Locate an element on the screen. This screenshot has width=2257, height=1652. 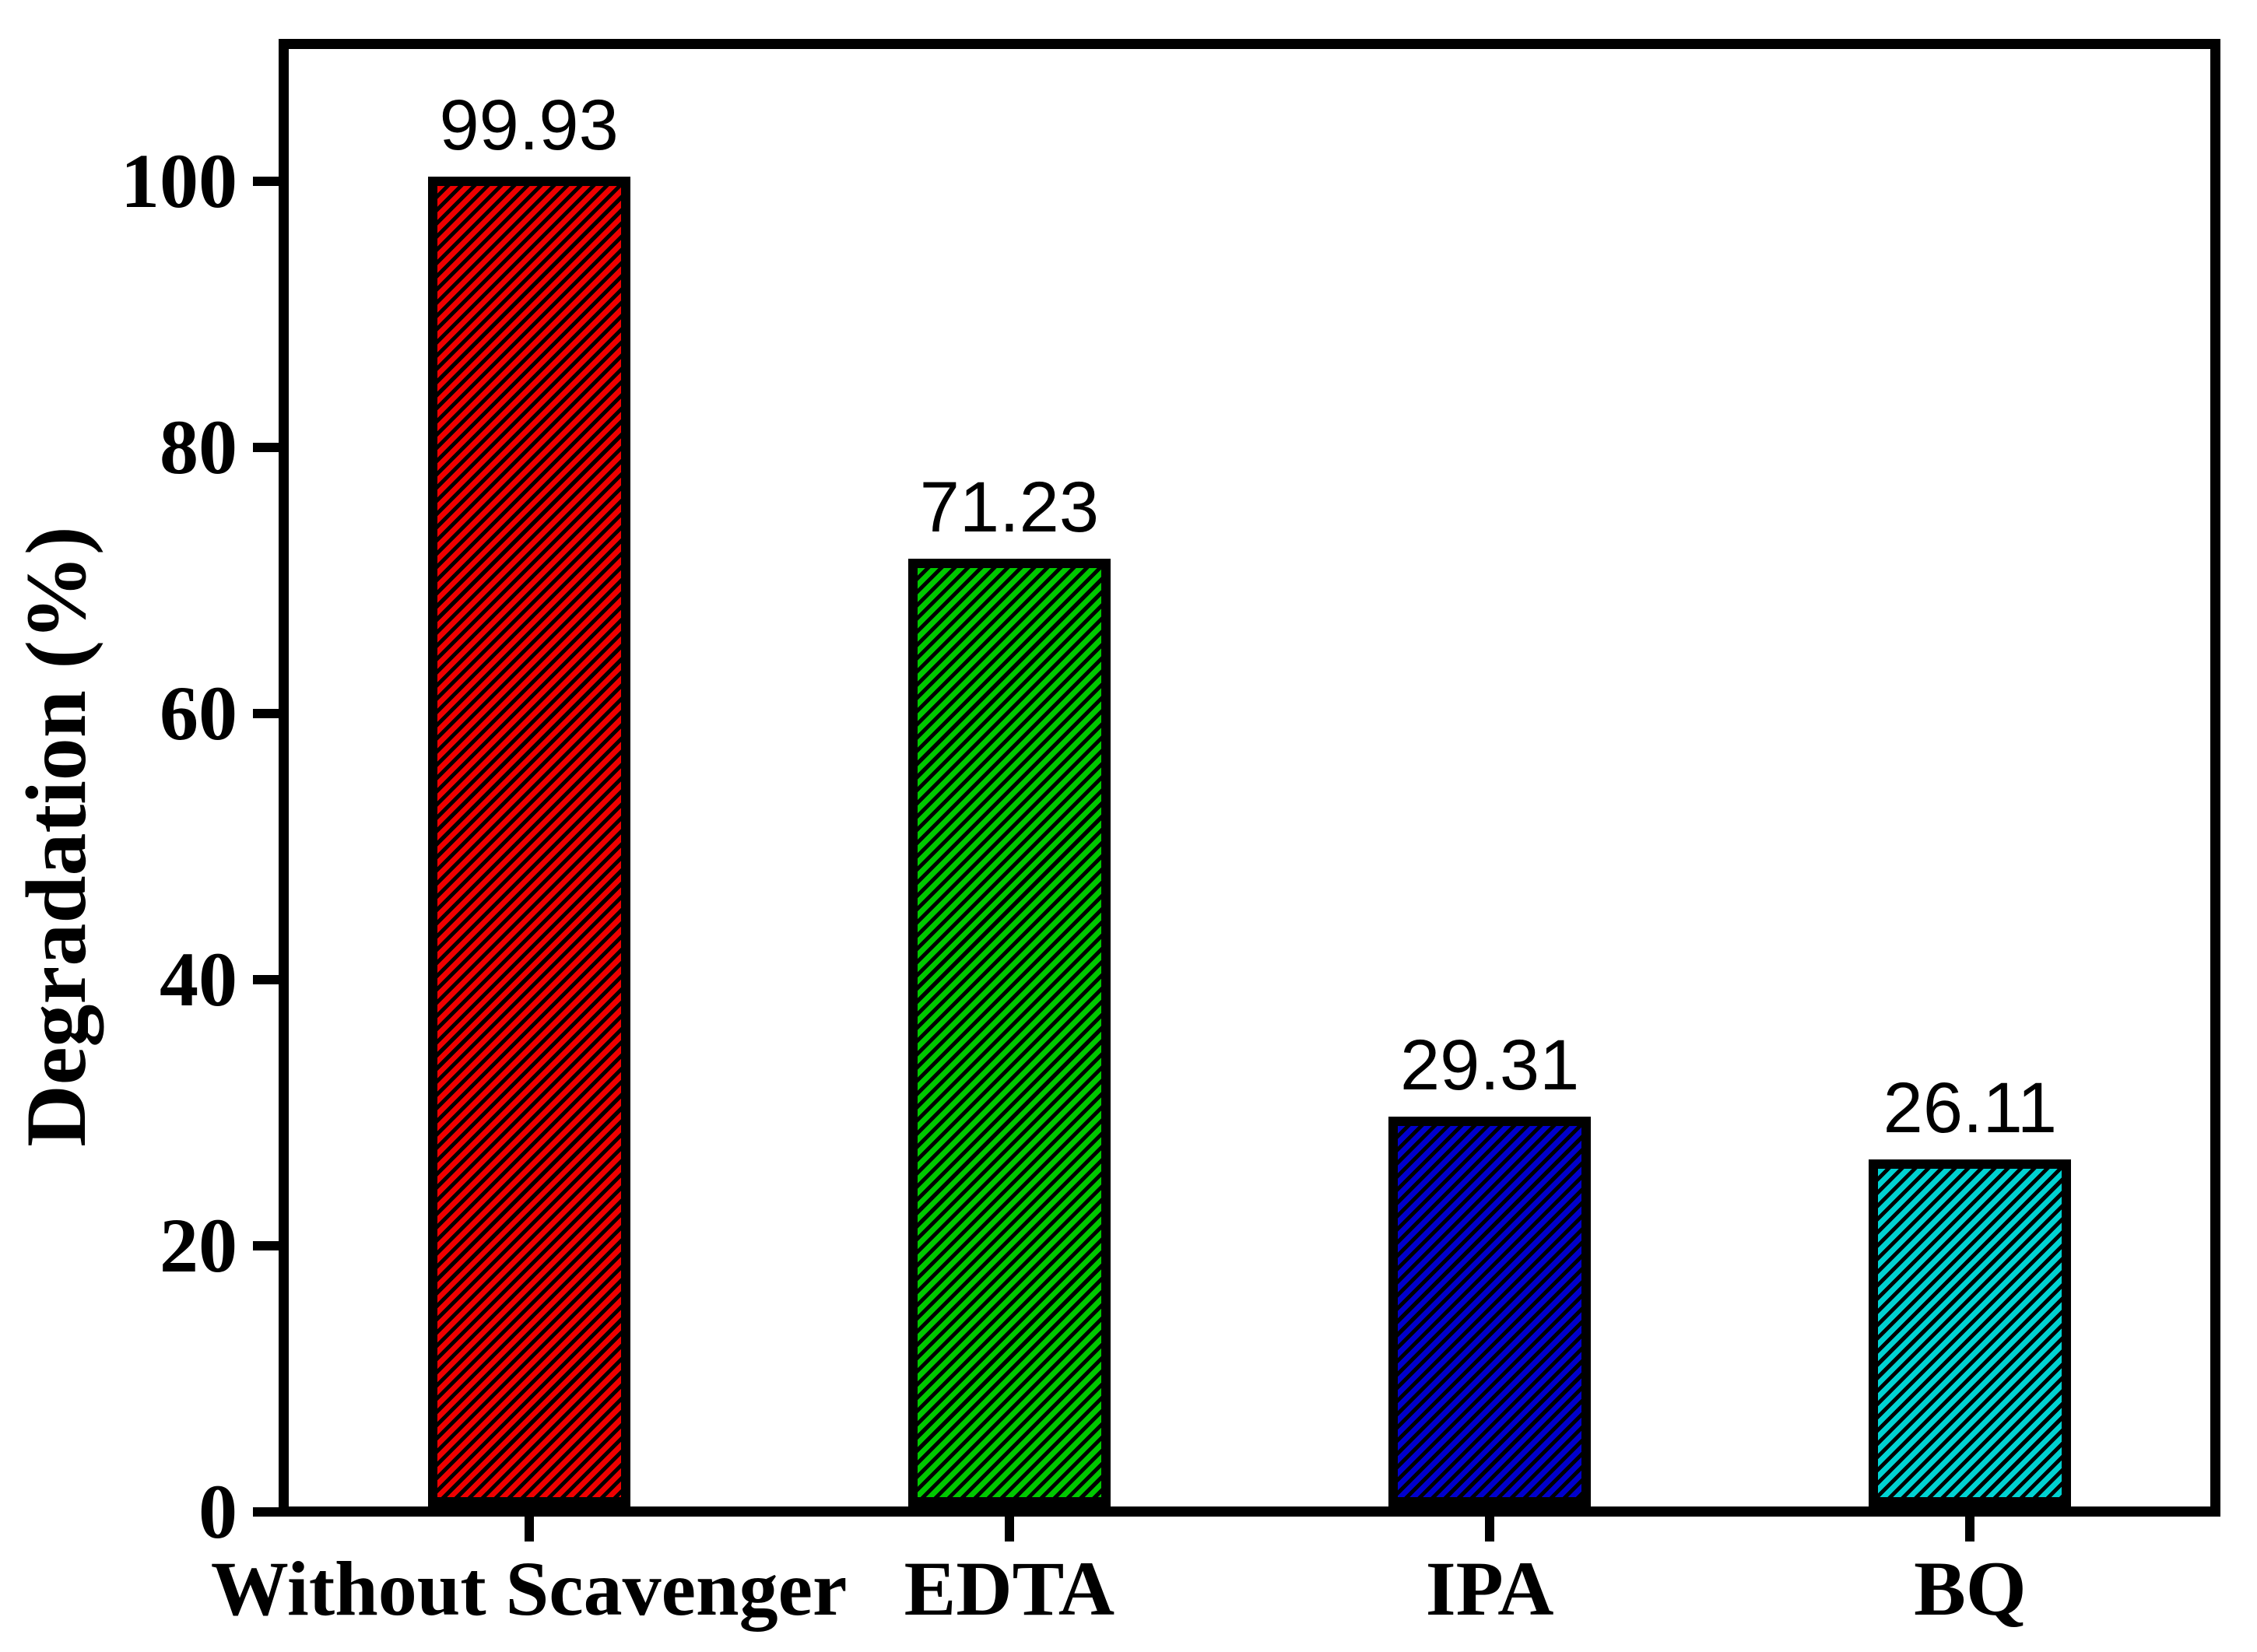
bar-value-label-without-scavenger: 99.93 is located at coordinates (529, 126).